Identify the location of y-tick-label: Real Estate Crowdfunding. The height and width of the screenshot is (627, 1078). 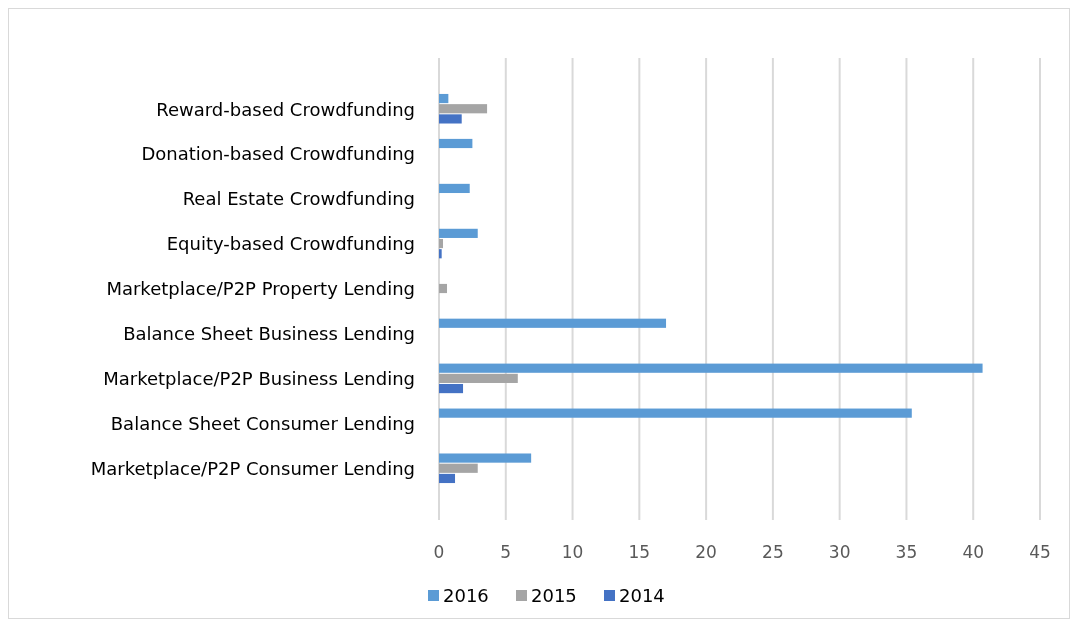
(298, 199).